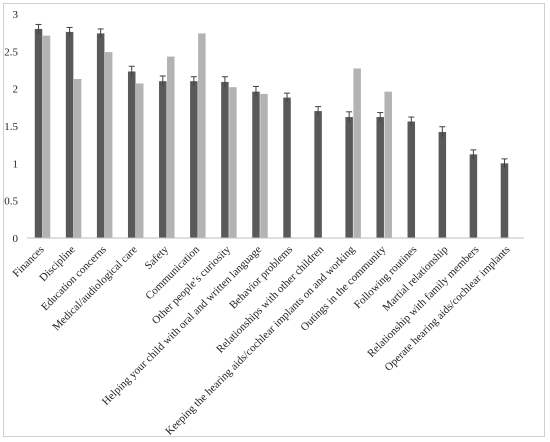 This screenshot has width=550, height=442. What do you see at coordinates (11, 202) in the screenshot?
I see `y-tick-label: 0.5` at bounding box center [11, 202].